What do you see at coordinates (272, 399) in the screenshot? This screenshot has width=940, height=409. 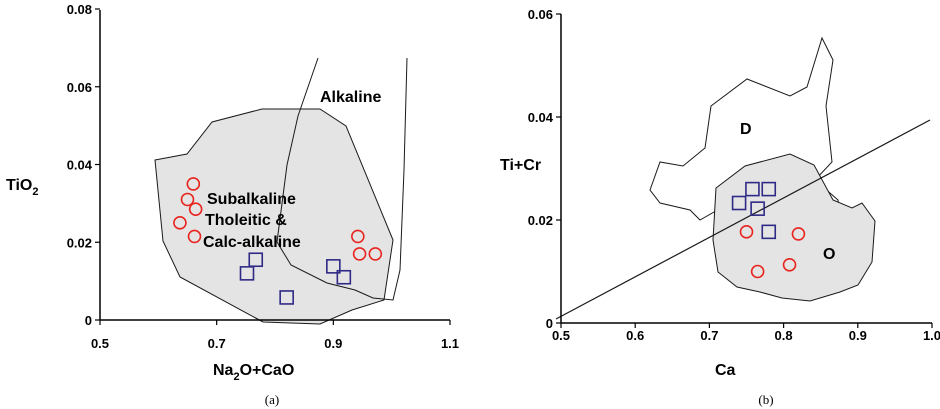 I see `panel-caption-a: (a)` at bounding box center [272, 399].